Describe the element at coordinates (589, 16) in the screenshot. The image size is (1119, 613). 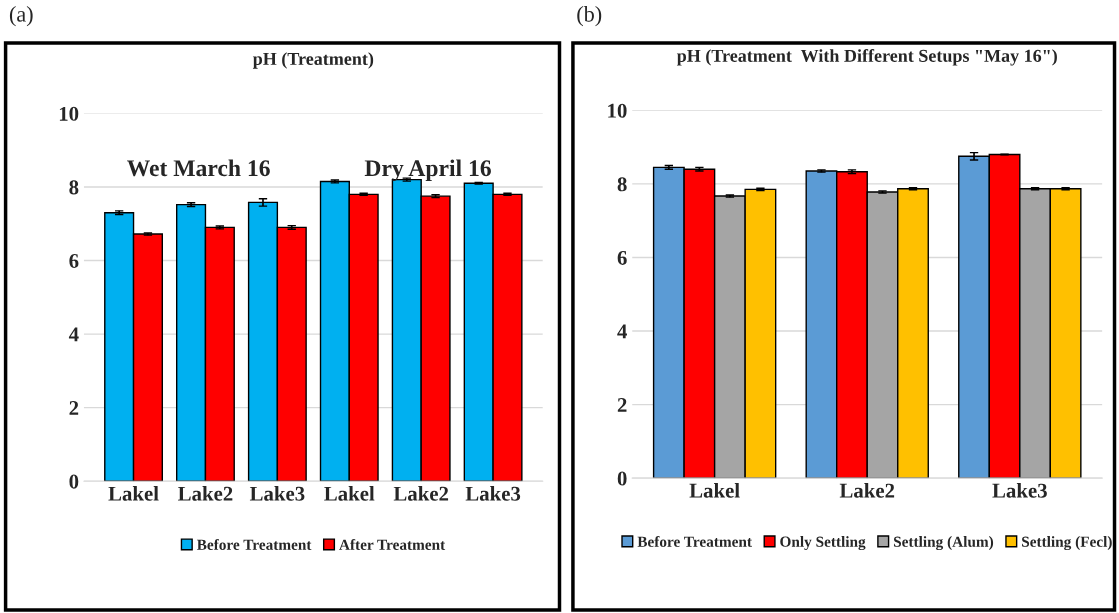
I see `text: (b)` at that location.